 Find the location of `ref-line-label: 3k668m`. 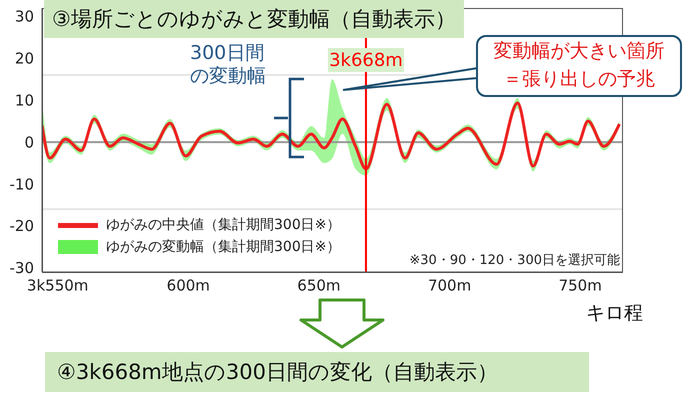

ref-line-label: 3k668m is located at coordinates (366, 60).